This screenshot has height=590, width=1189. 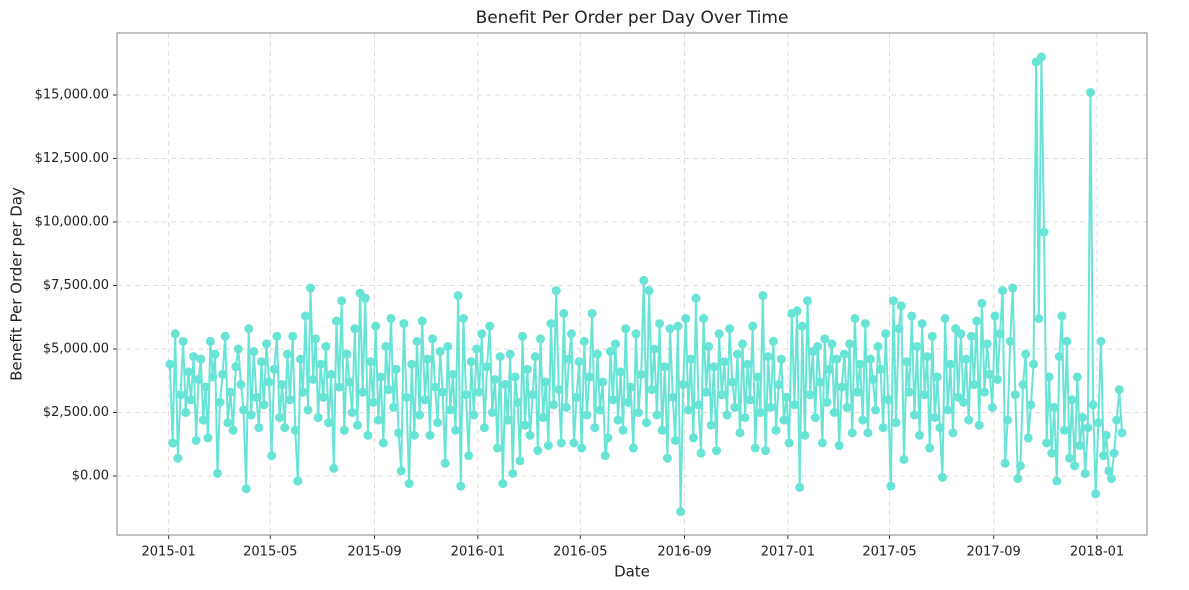 What do you see at coordinates (632, 18) in the screenshot?
I see `chart-title: Benefit Per Order per Day Over Time` at bounding box center [632, 18].